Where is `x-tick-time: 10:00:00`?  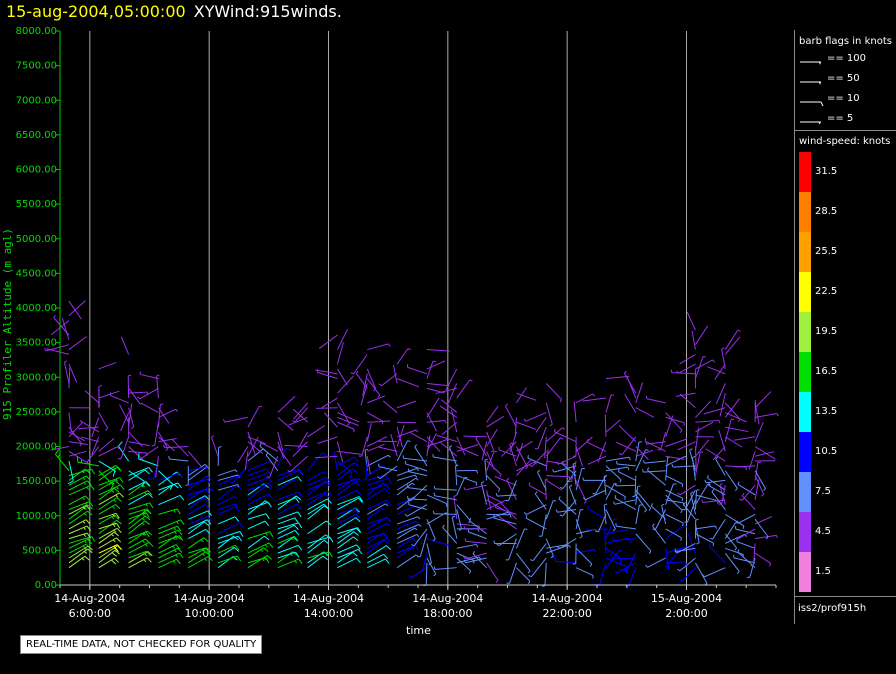
x-tick-time: 10:00:00 is located at coordinates (208, 613).